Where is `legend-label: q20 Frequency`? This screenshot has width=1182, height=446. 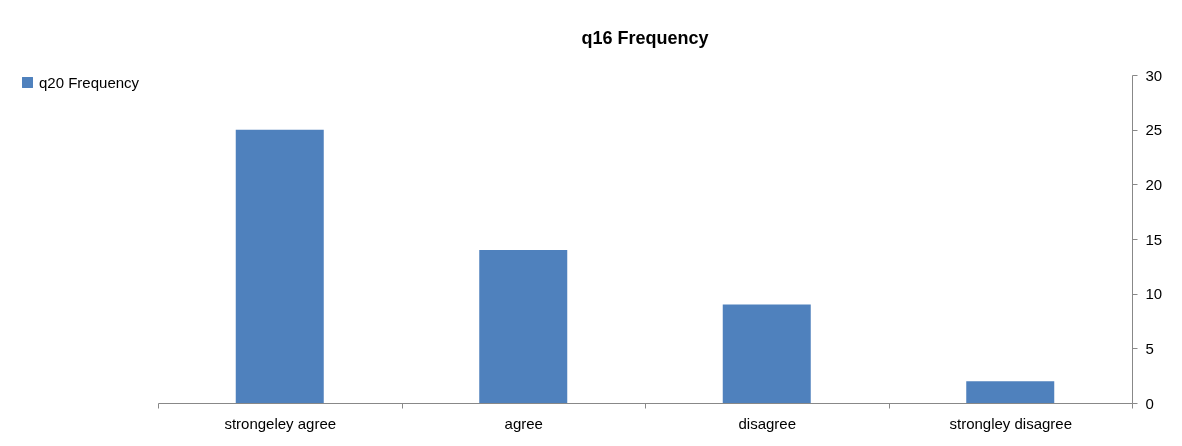
legend-label: q20 Frequency is located at coordinates (89, 82).